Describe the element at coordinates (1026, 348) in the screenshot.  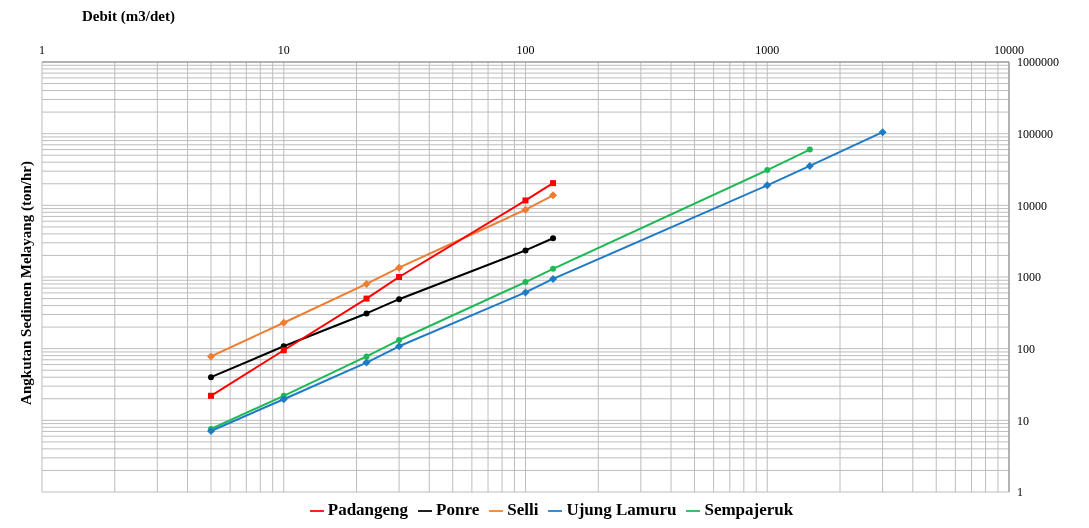
I see `y-tick-label: 100` at that location.